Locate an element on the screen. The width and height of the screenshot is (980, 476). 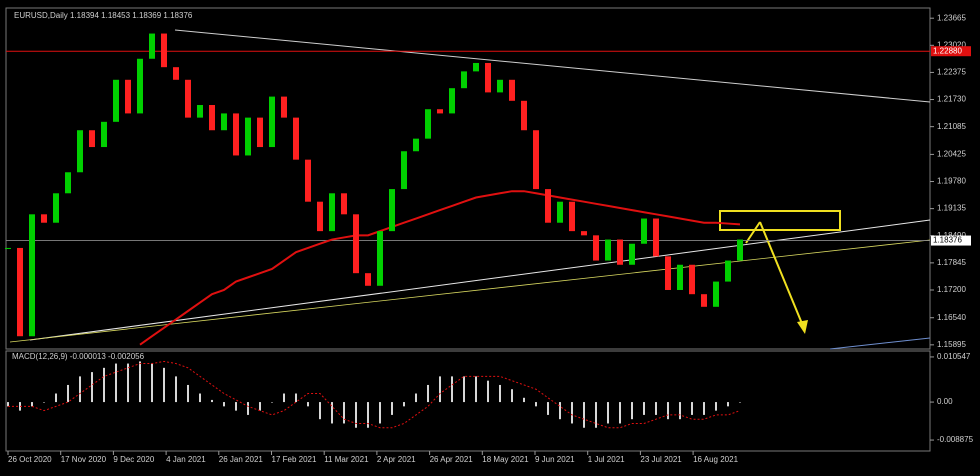
y-tick-label: 1.21085 is located at coordinates (951, 126).